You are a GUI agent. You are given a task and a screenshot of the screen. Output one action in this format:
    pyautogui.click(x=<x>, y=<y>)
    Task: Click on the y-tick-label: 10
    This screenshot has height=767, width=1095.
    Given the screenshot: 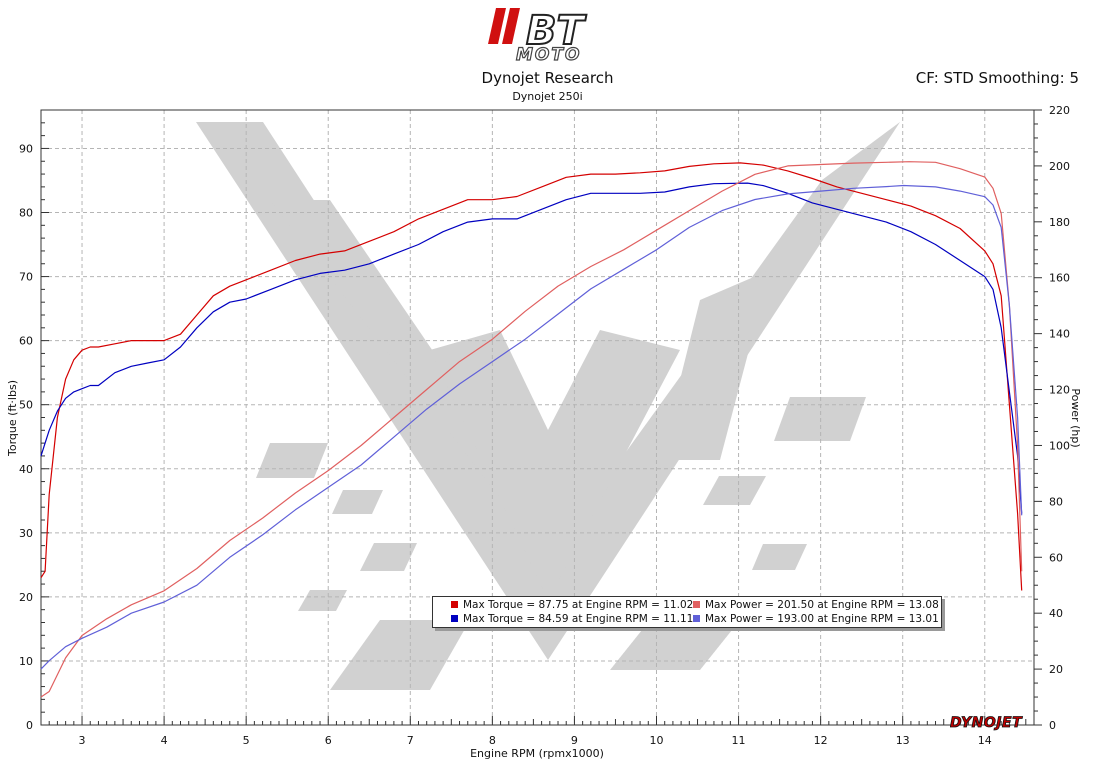 What is the action you would take?
    pyautogui.click(x=26, y=661)
    